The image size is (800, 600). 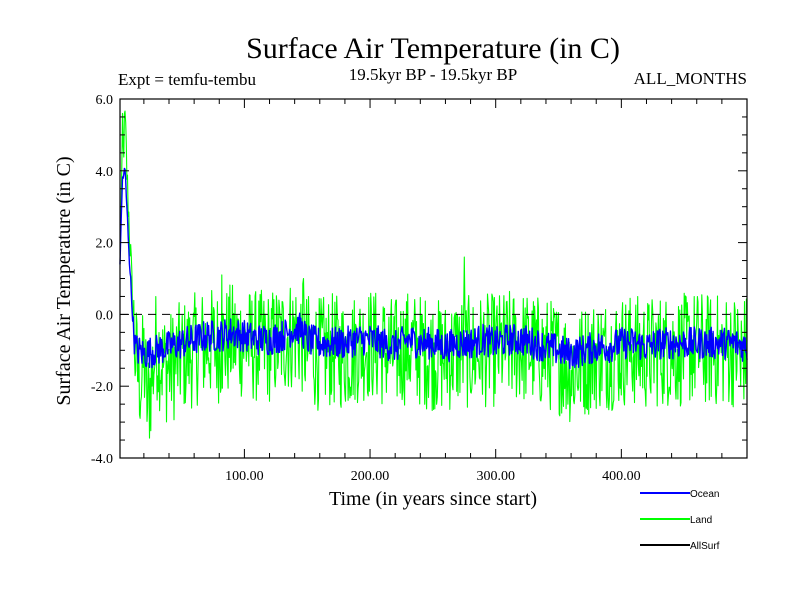 What do you see at coordinates (495, 476) in the screenshot?
I see `x-tick-label: 300.00` at bounding box center [495, 476].